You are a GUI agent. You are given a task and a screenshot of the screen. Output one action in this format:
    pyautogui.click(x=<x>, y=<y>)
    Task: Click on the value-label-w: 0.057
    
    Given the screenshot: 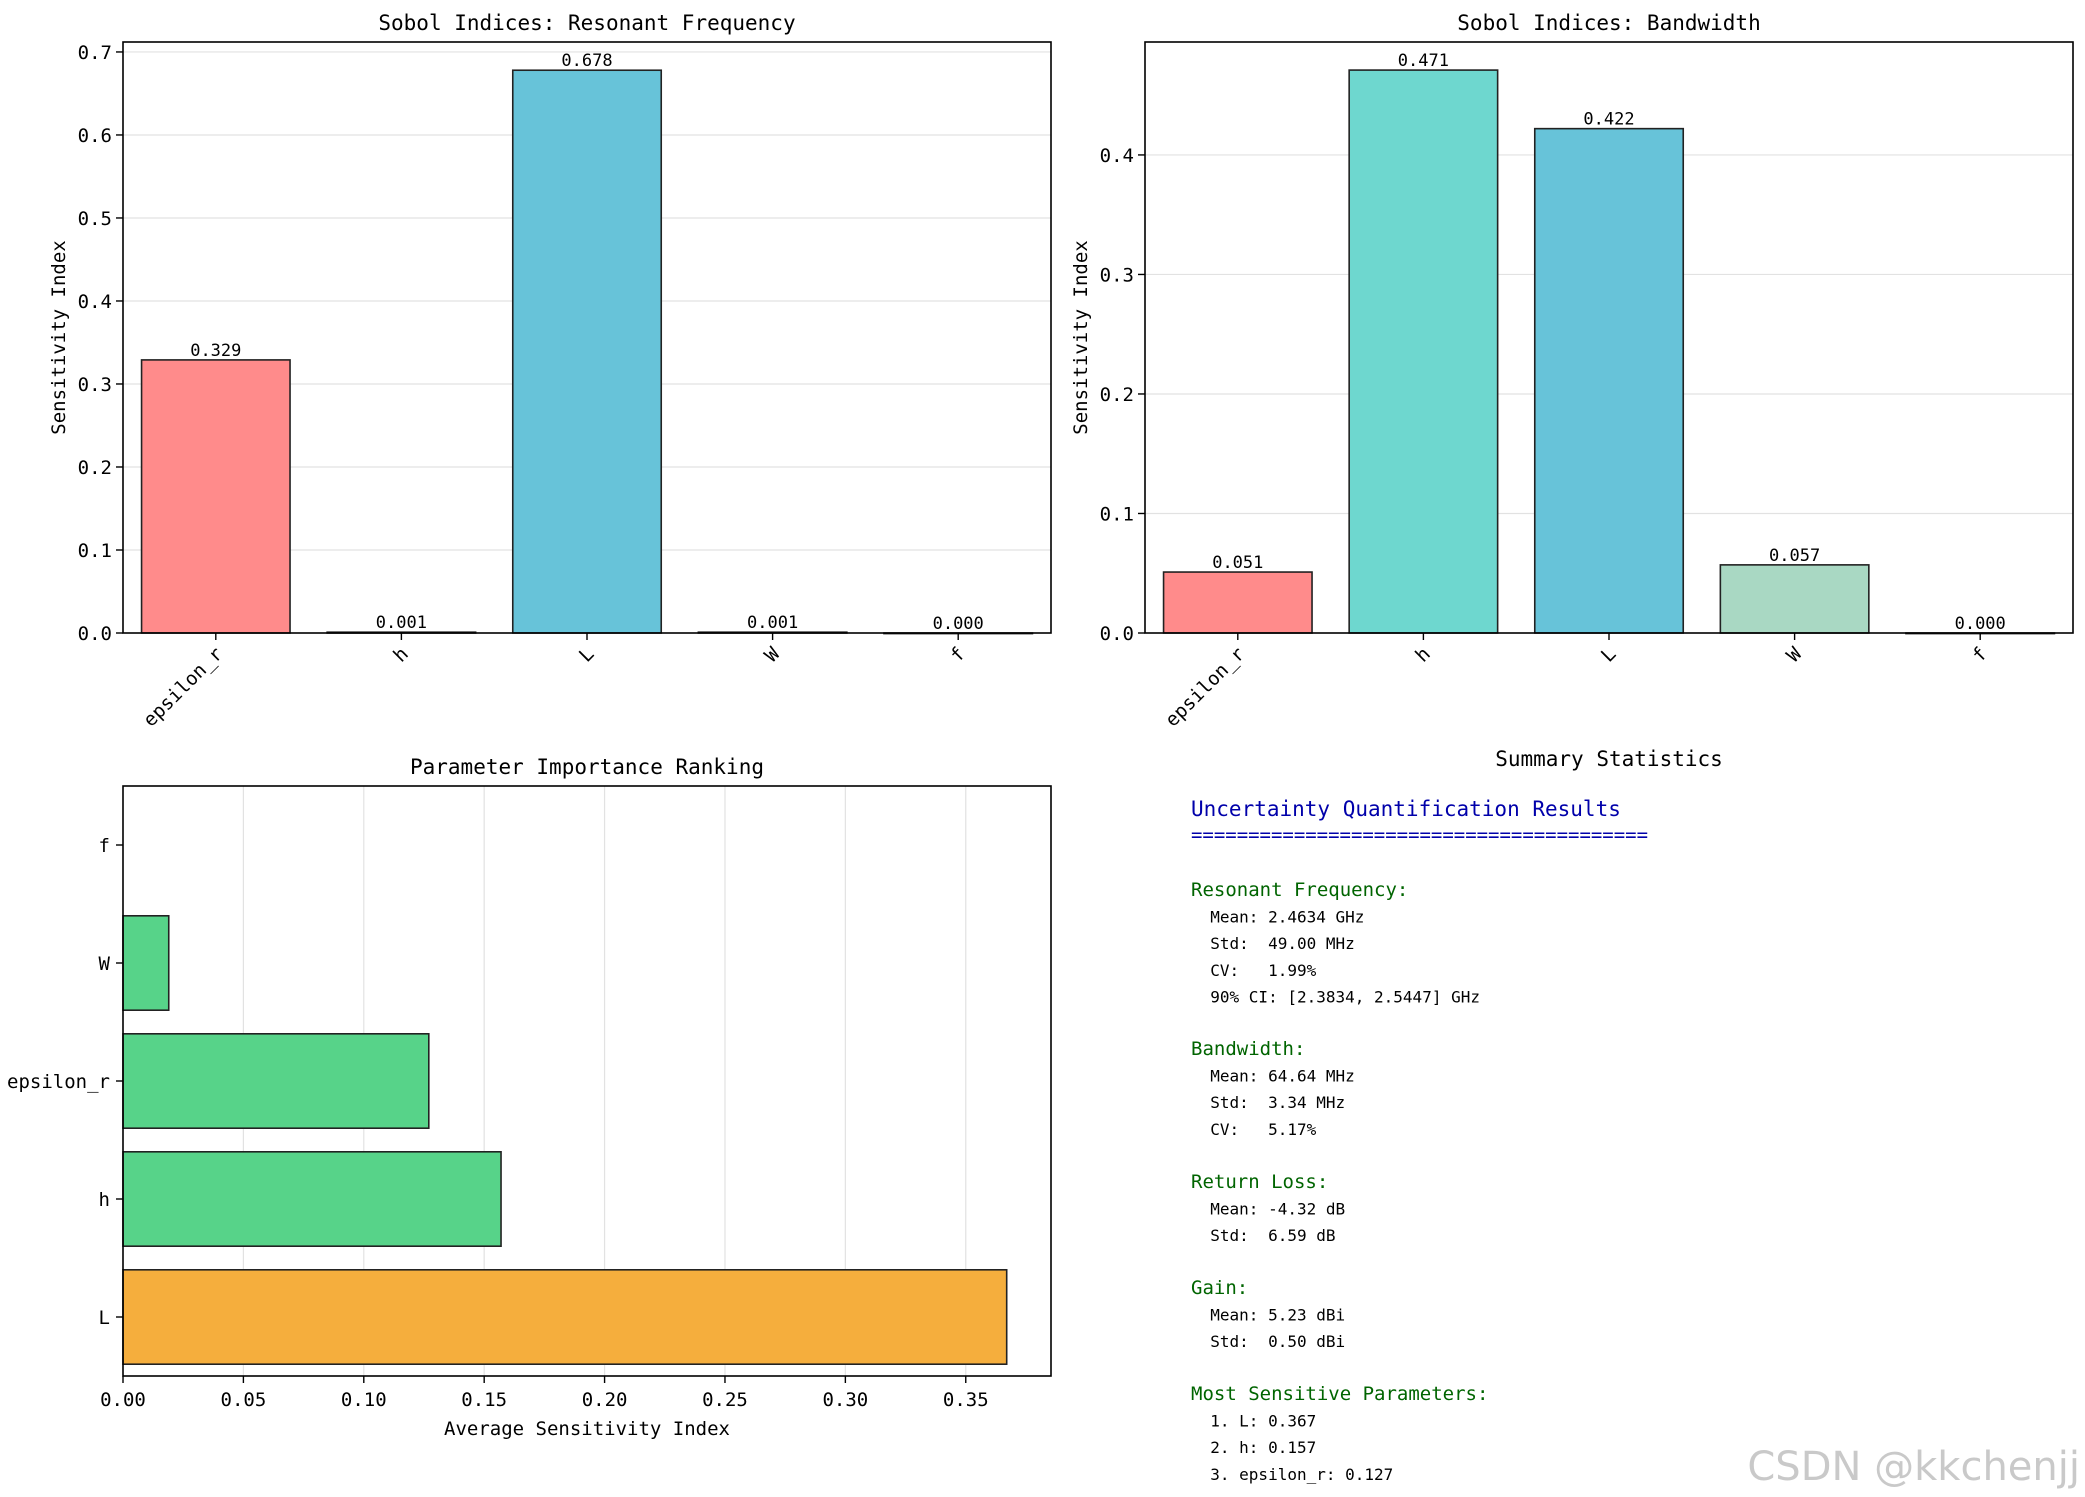 What is the action you would take?
    pyautogui.click(x=1794, y=556)
    